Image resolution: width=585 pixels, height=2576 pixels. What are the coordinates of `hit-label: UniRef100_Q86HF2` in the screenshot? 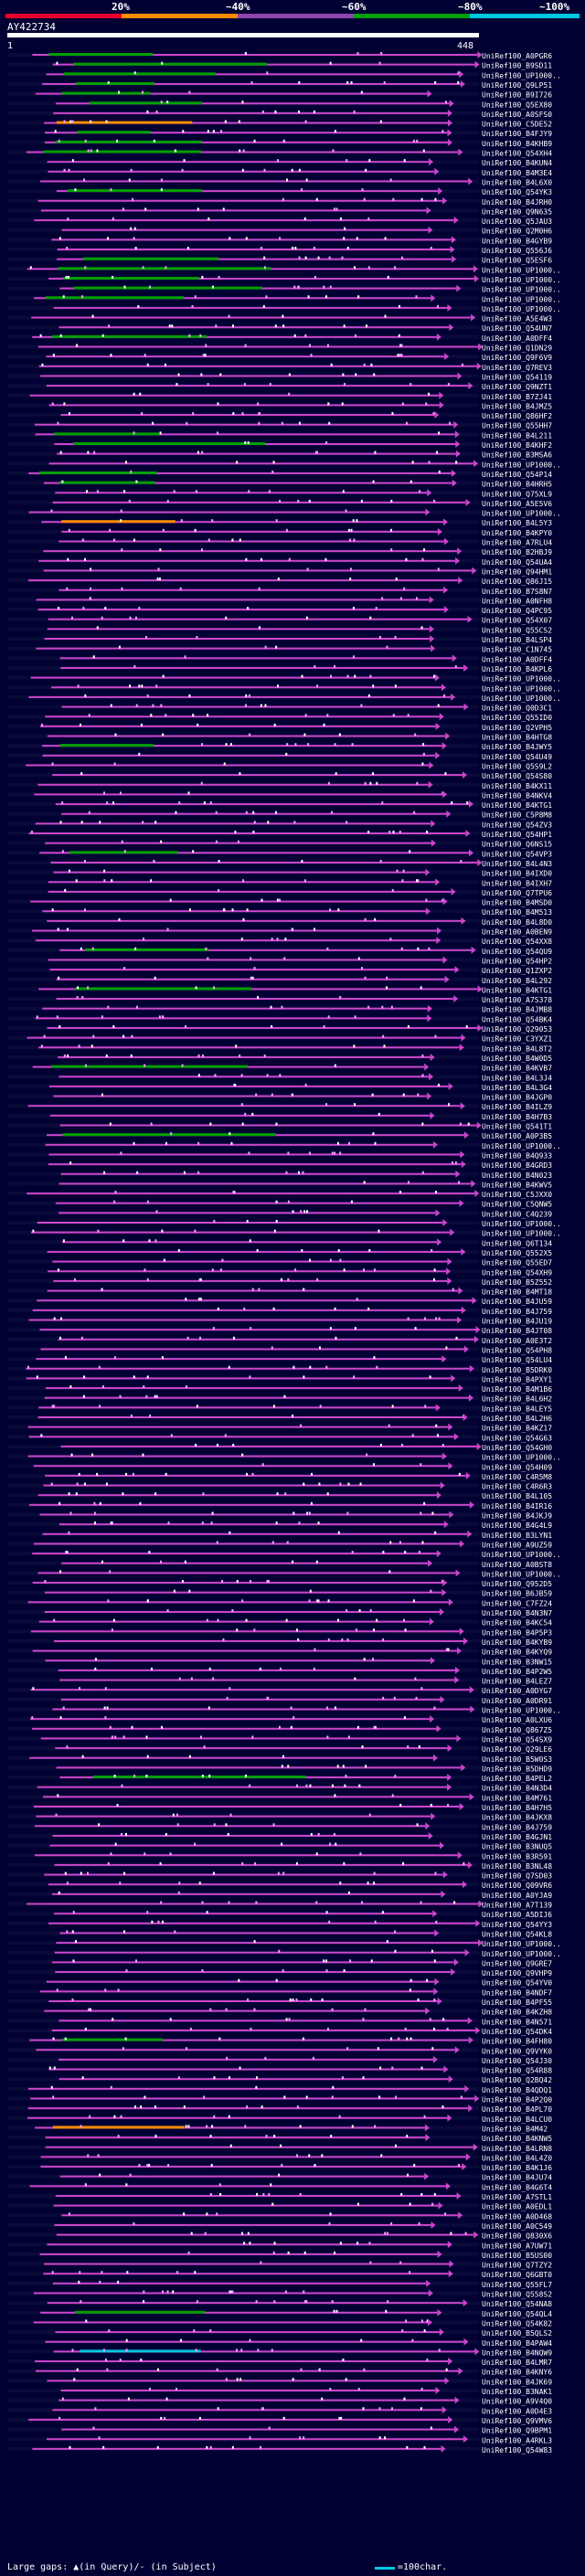 It's located at (517, 416).